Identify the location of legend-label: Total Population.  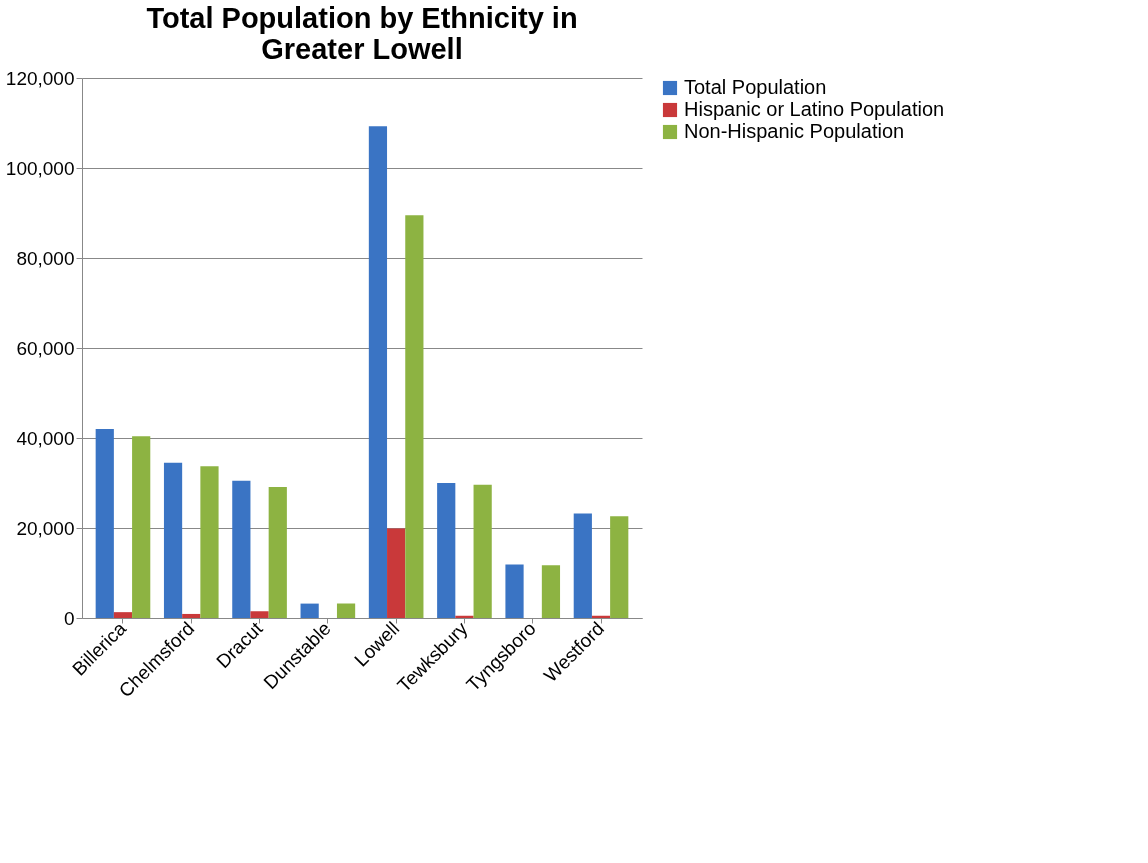
(755, 87).